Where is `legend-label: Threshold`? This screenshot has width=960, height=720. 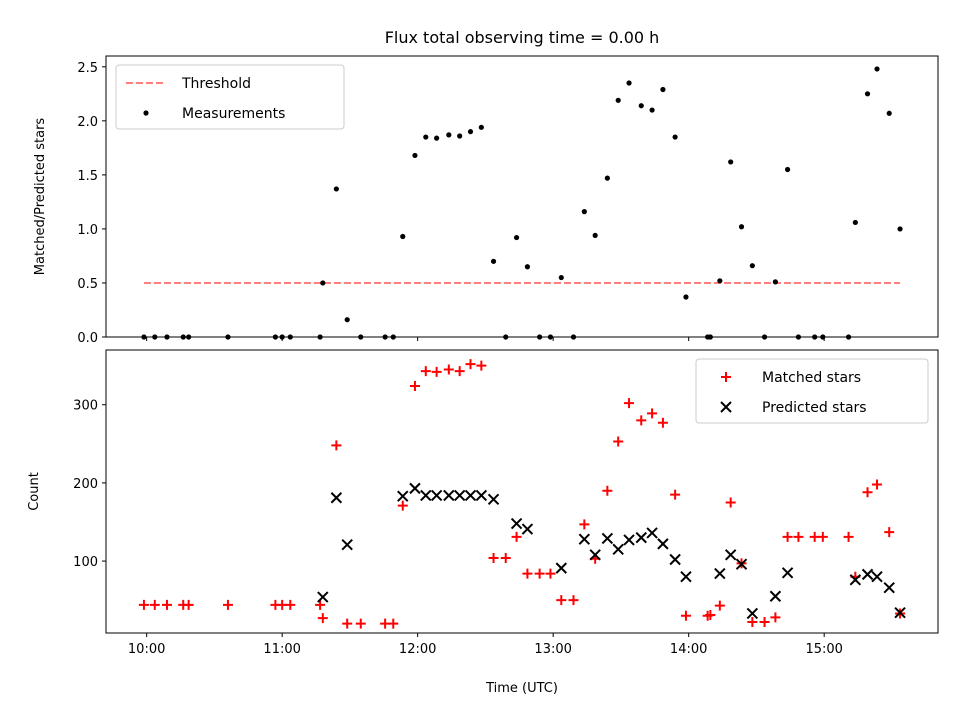 legend-label: Threshold is located at coordinates (216, 84).